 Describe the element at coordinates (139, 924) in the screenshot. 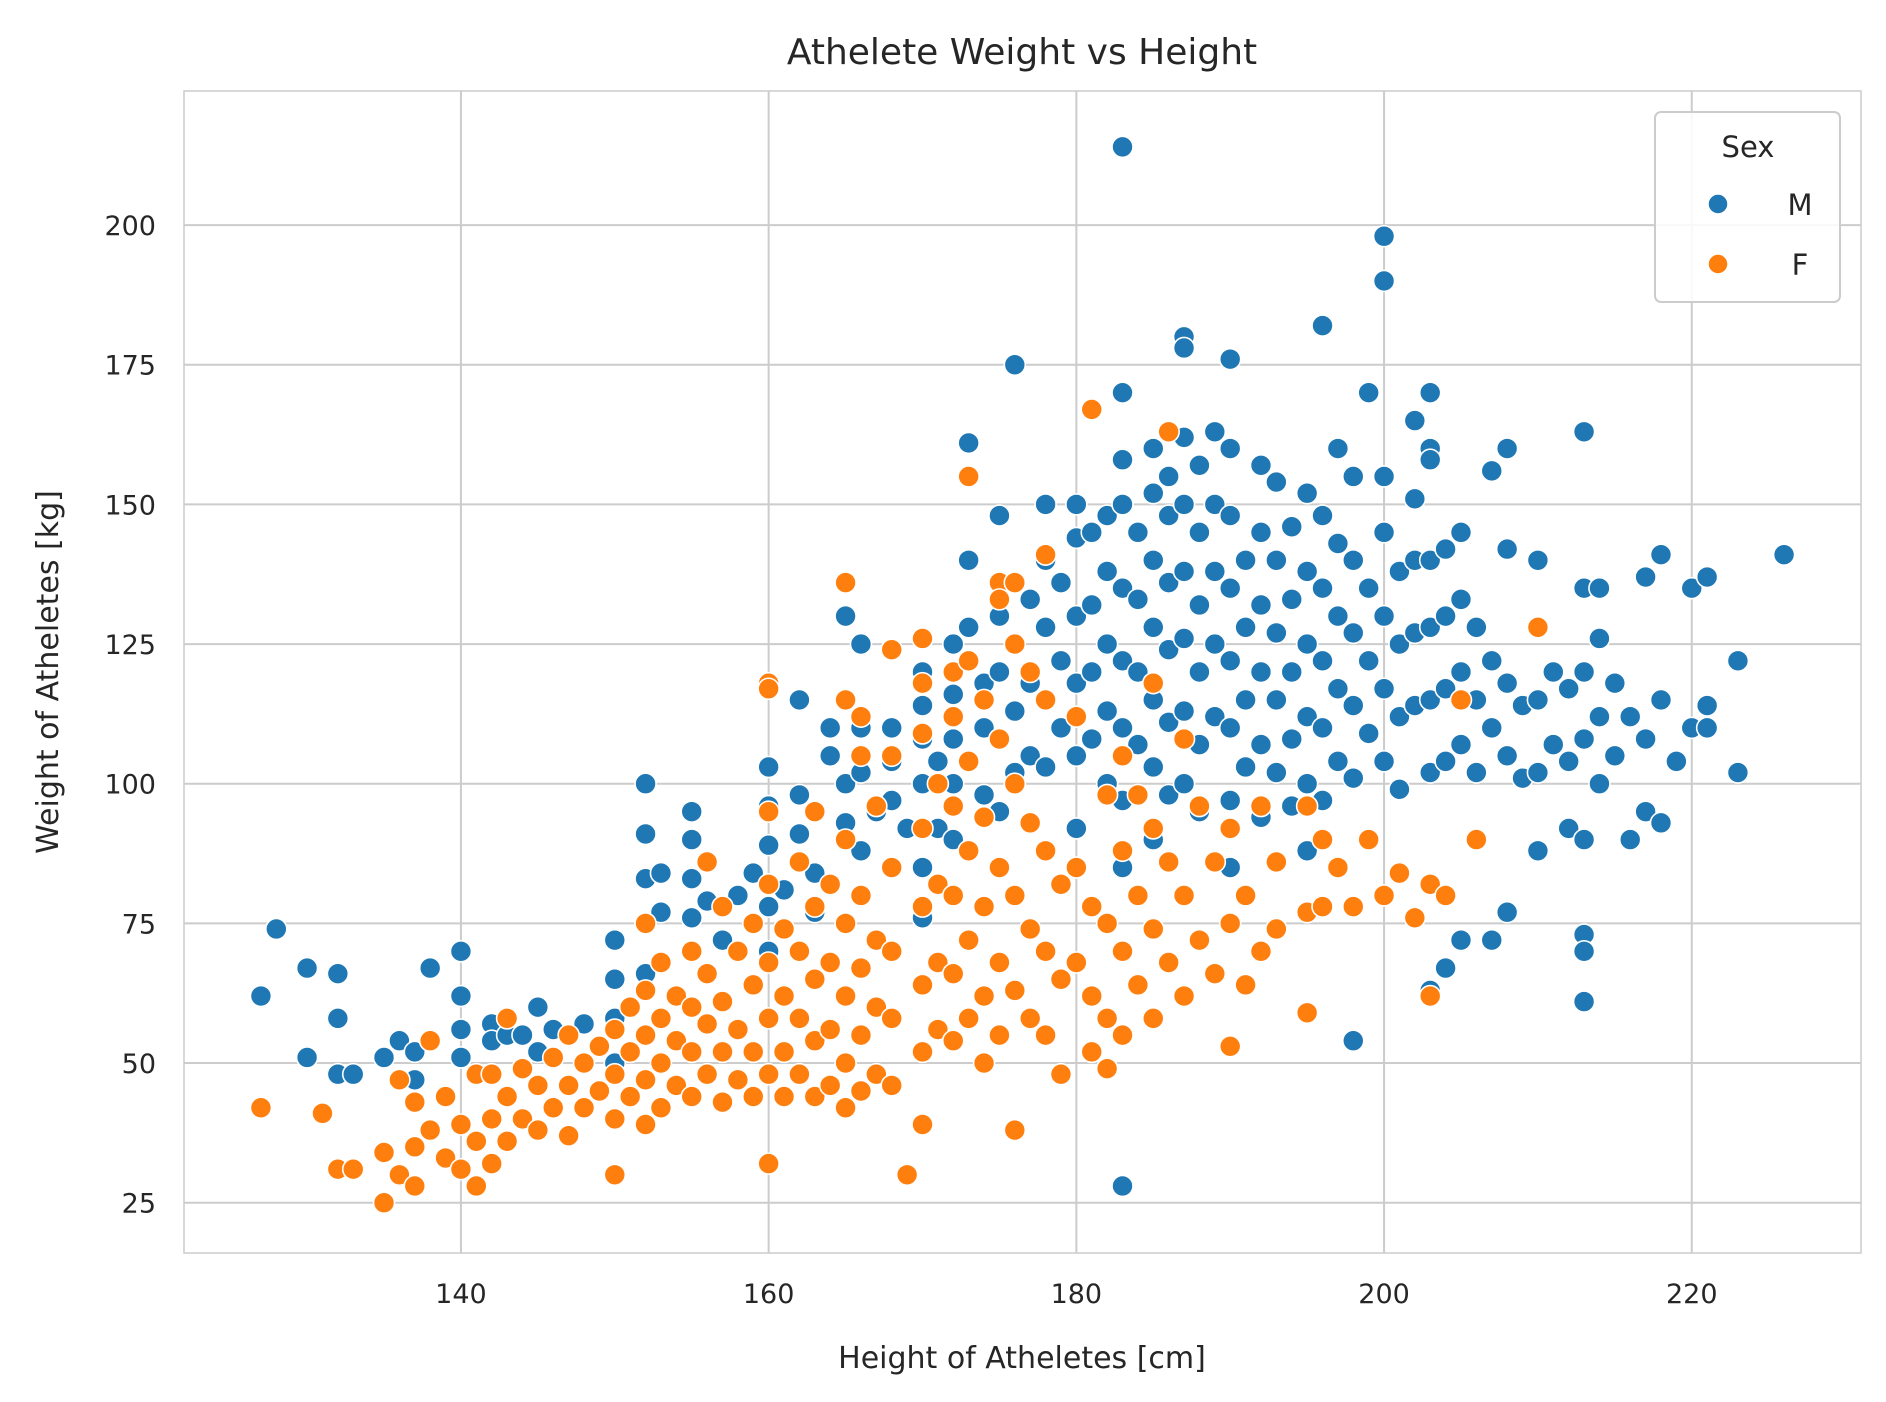

I see `y-tick-label: 75` at that location.